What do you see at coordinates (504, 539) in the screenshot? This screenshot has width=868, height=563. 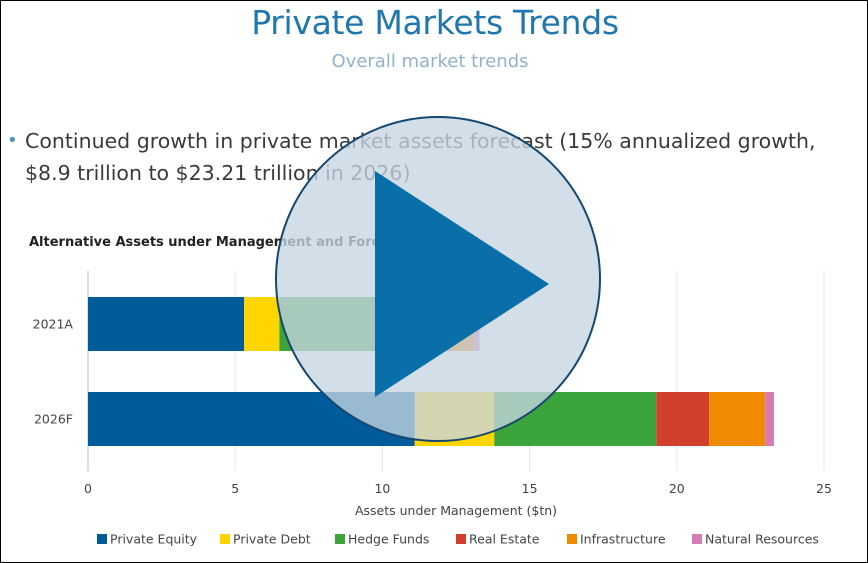 I see `legend-label: Real Estate` at bounding box center [504, 539].